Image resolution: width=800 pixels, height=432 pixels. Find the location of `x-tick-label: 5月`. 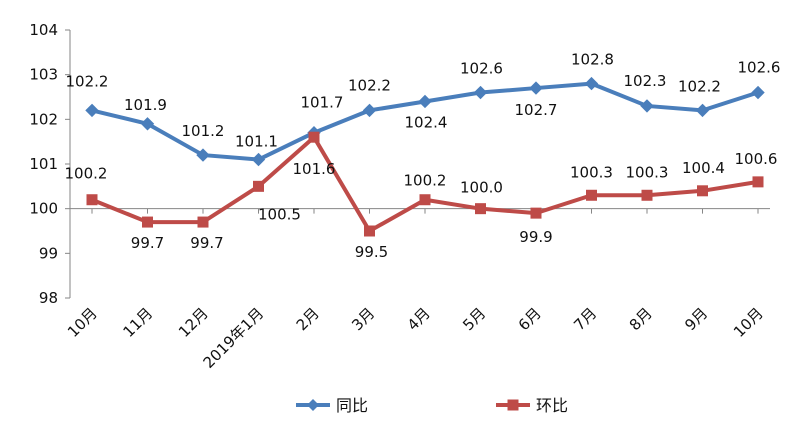

x-tick-label: 5月 is located at coordinates (474, 319).